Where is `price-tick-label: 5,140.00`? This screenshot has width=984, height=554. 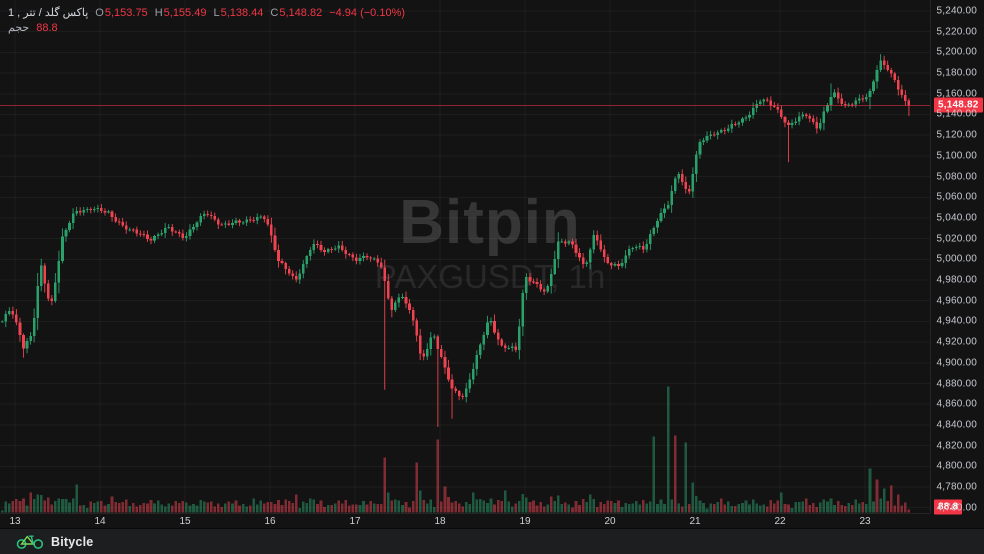
price-tick-label: 5,140.00 is located at coordinates (956, 114).